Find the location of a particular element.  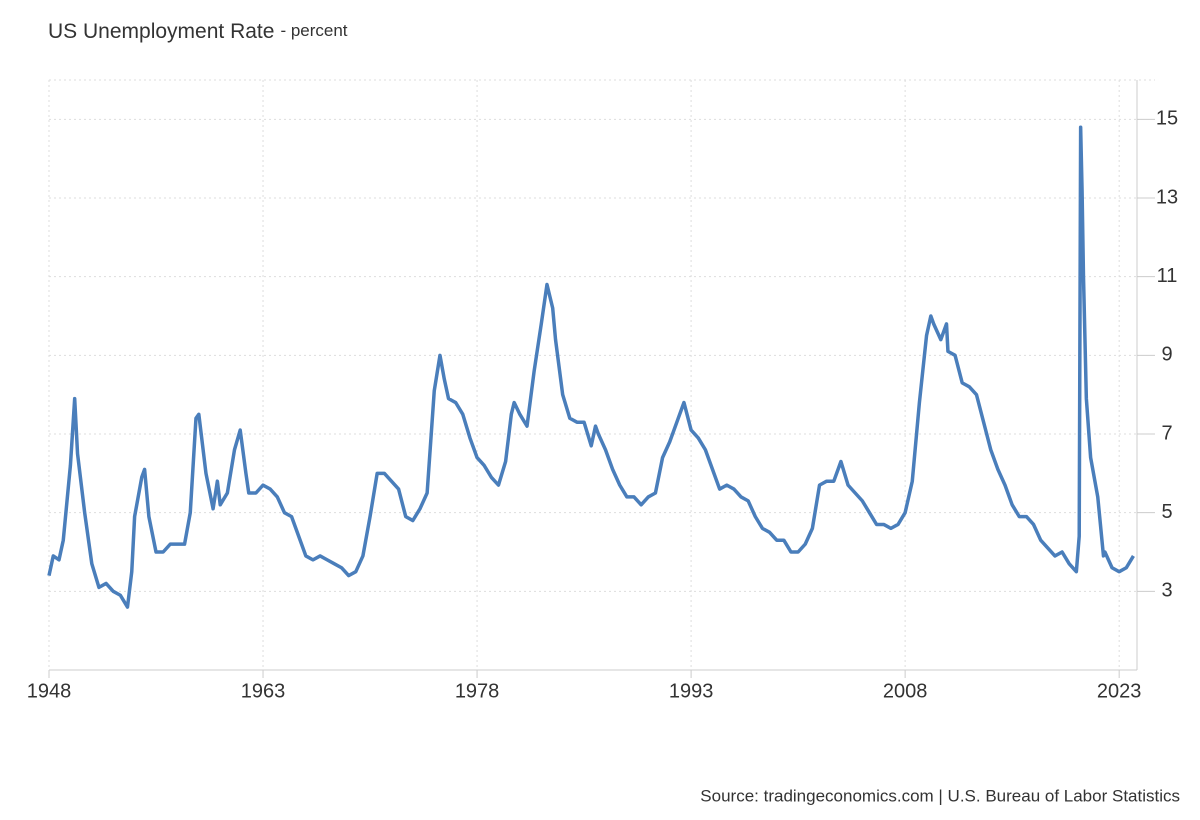

x-tick-label: 1948 is located at coordinates (49, 691).